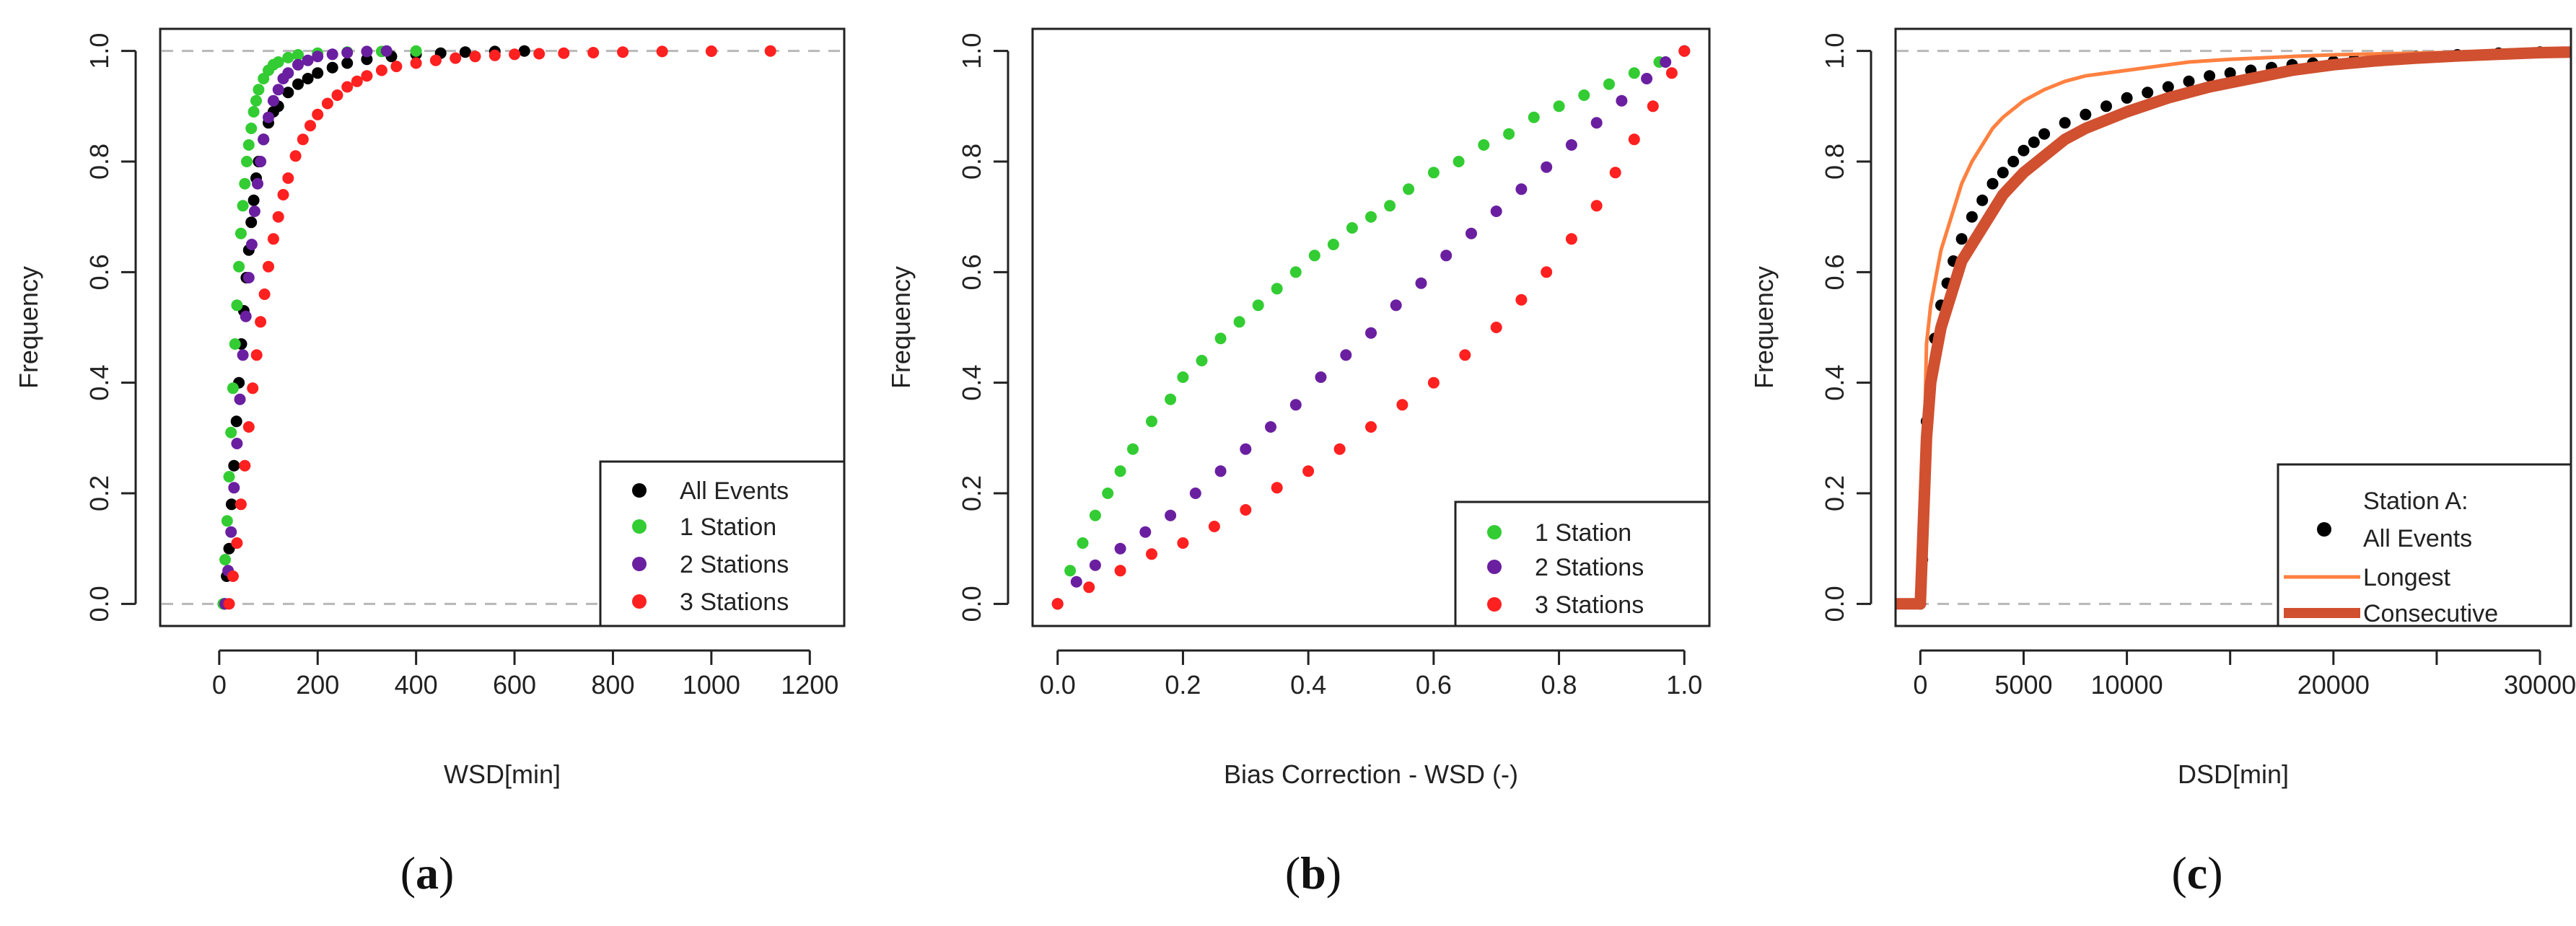  What do you see at coordinates (2391, 613) in the screenshot?
I see `legend-item-consecutive: Consecutive` at bounding box center [2391, 613].